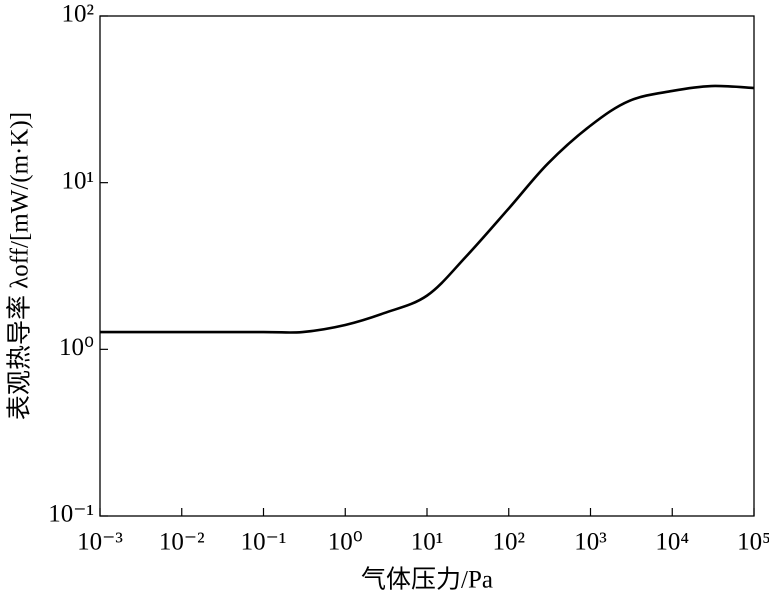 This screenshot has height=606, width=769. I want to click on x-tick-label: 10⁻³, so click(100, 542).